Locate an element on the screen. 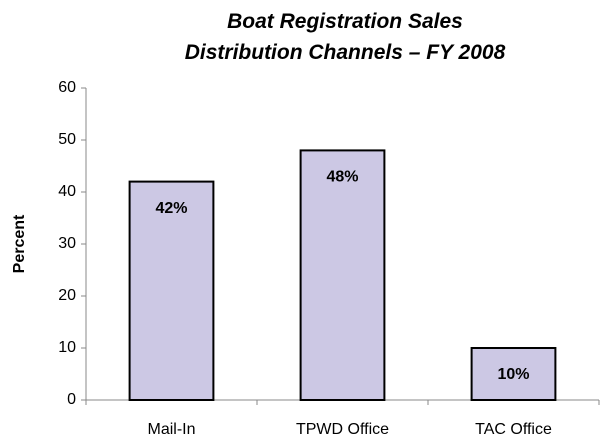  y-axis-label: Percent is located at coordinates (19, 243).